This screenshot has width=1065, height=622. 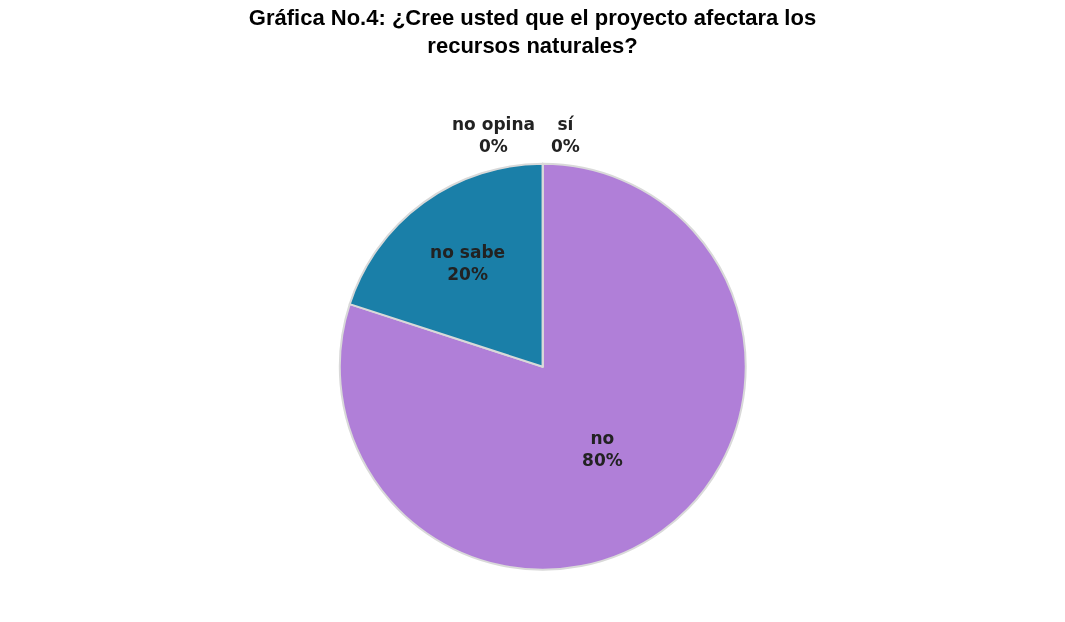 I want to click on data-label: 20%, so click(x=467, y=274).